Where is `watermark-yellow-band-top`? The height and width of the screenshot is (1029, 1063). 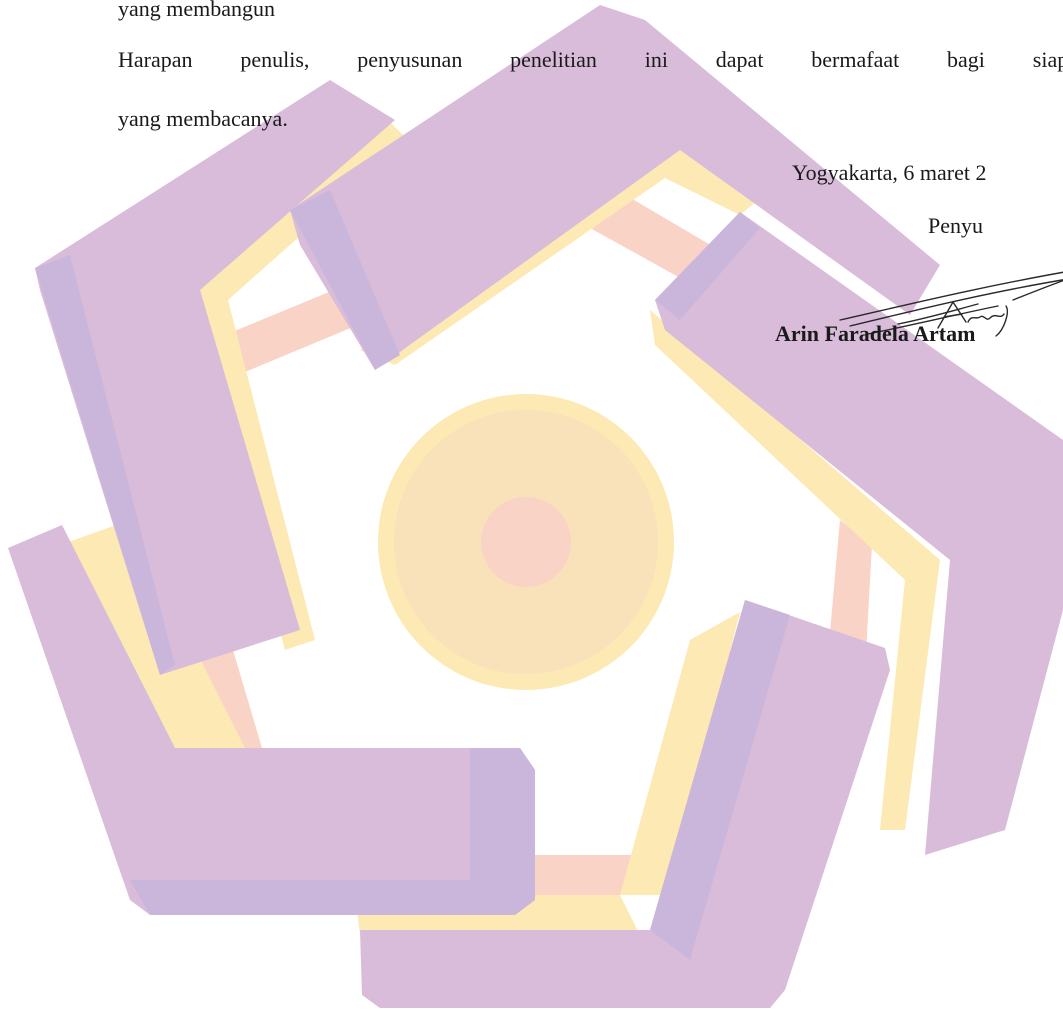 watermark-yellow-band-top is located at coordinates (565, 252).